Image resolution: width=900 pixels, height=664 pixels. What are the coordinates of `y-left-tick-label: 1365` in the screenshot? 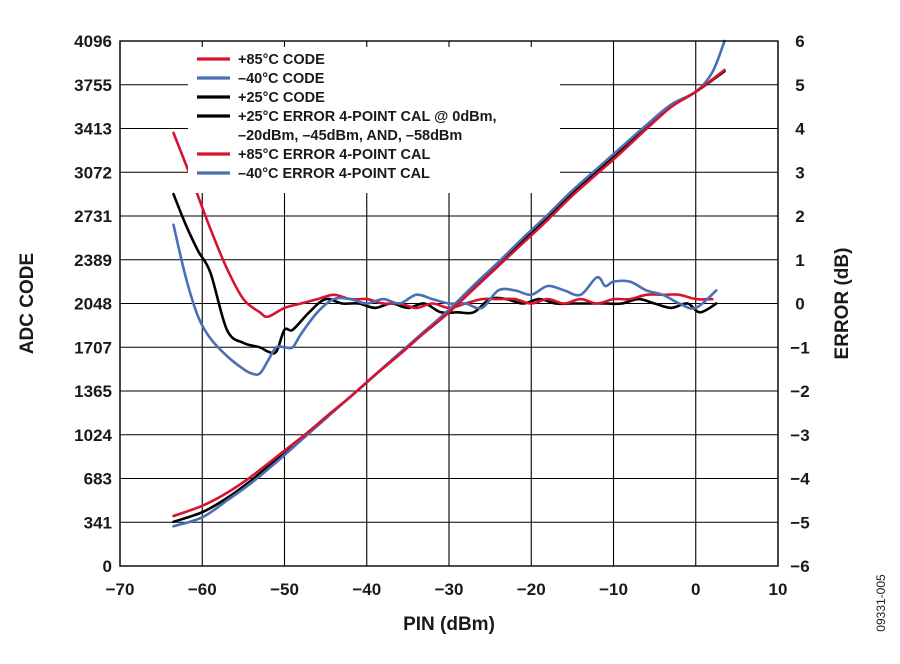 It's located at (93, 391).